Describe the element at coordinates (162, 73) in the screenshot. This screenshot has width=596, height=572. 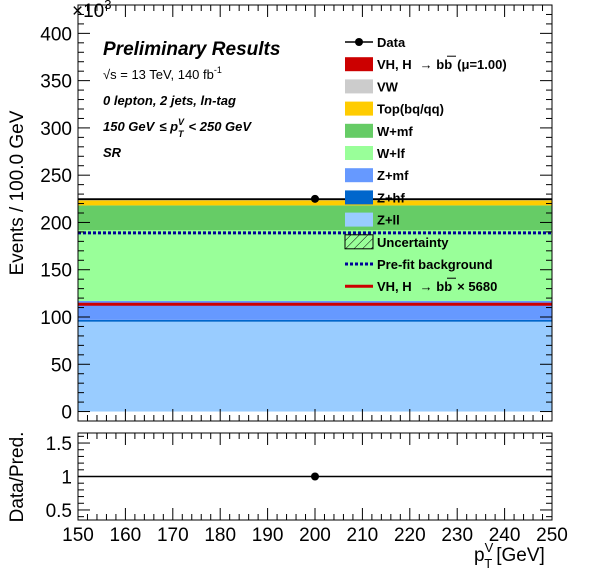
I see `energy-lumi-label: √s = 13 TeV, 140 fb-1` at that location.